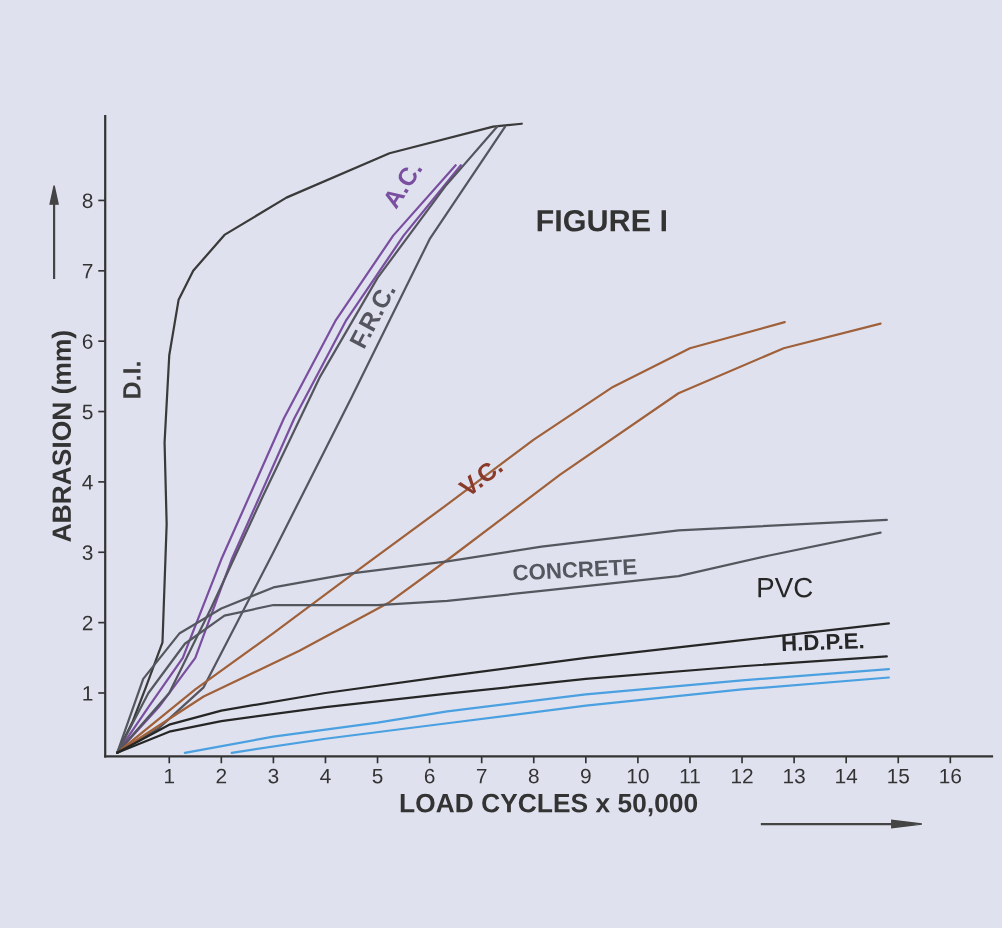 The image size is (1002, 928). What do you see at coordinates (586, 776) in the screenshot?
I see `x-tick-label: 9` at bounding box center [586, 776].